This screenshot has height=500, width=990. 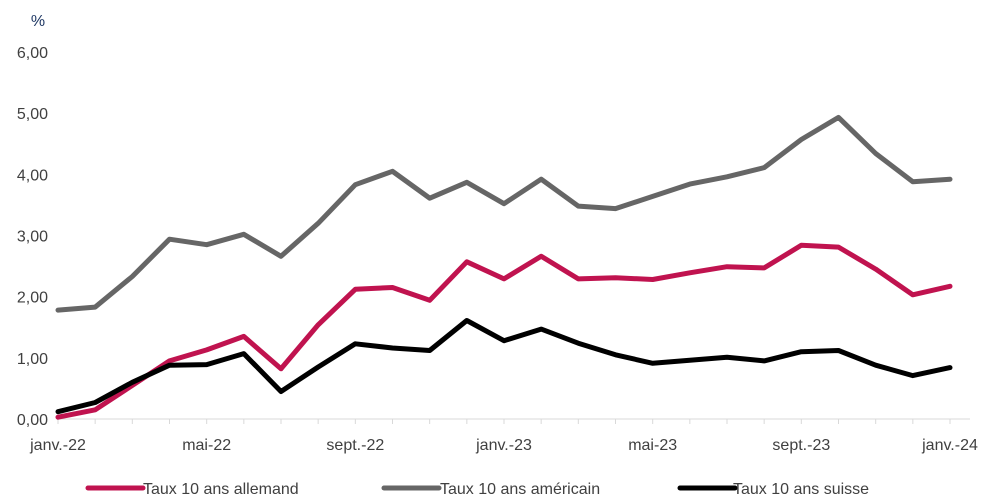 What do you see at coordinates (32, 359) in the screenshot?
I see `y-tick-label: 1,00` at bounding box center [32, 359].